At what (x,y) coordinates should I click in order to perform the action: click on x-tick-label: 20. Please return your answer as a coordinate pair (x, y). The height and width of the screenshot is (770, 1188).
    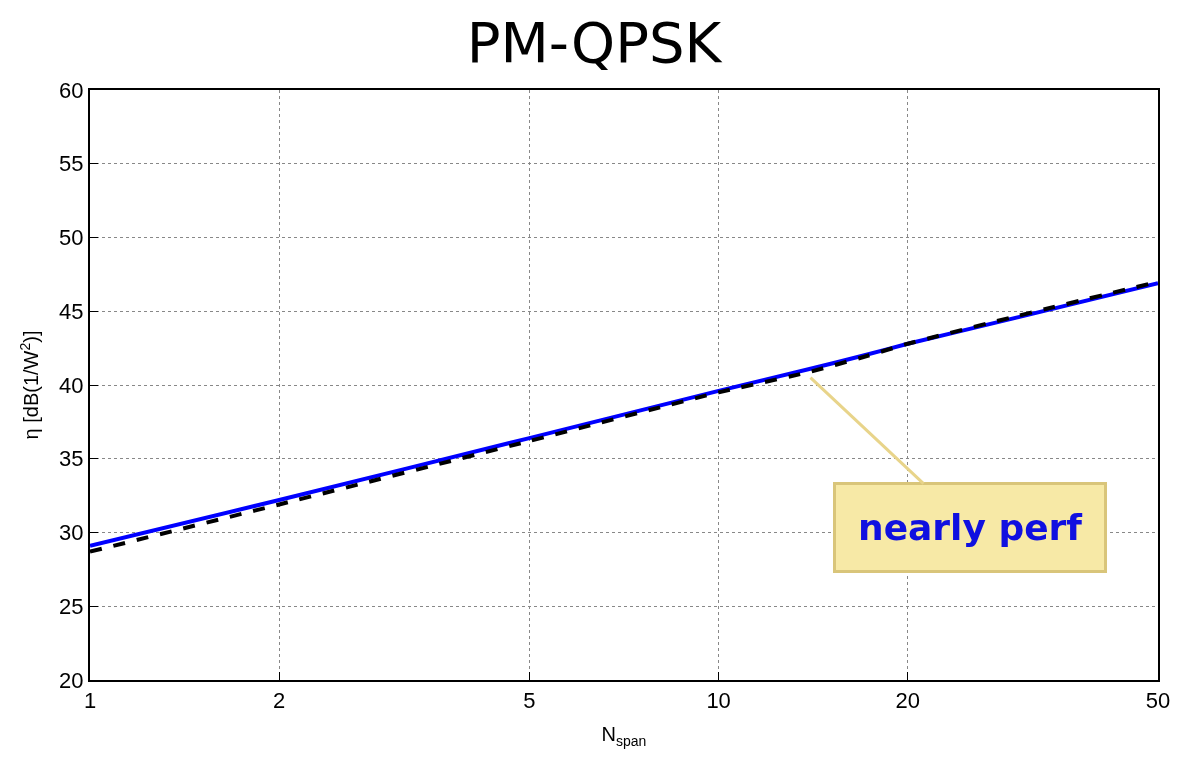
    Looking at the image, I should click on (908, 701).